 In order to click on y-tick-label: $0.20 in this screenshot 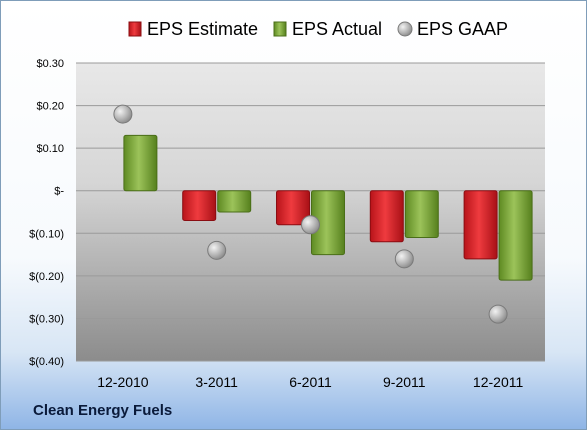, I will do `click(50, 107)`.